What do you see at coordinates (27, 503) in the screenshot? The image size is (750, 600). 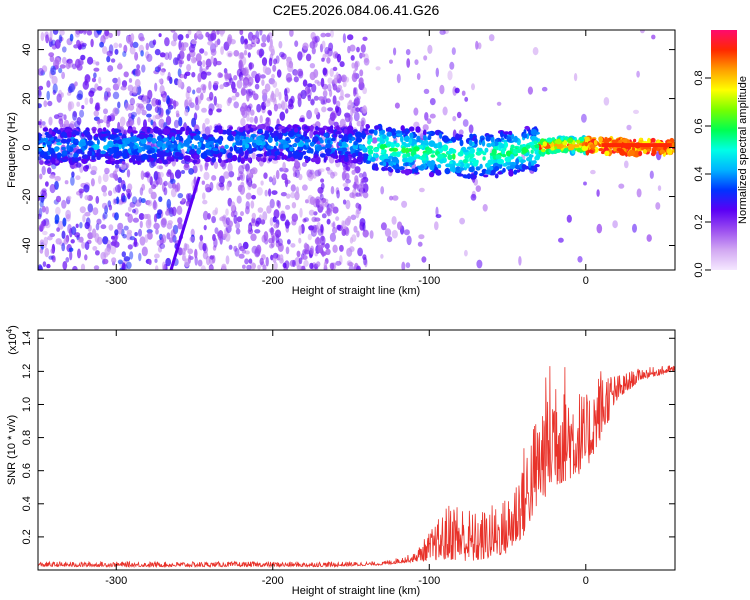 I see `y-tick-label: 0.4` at bounding box center [27, 503].